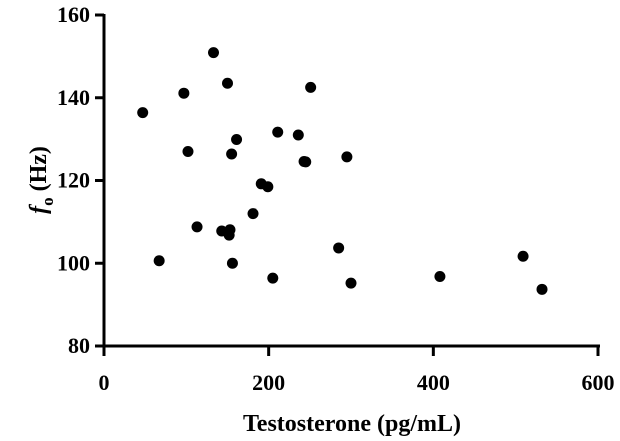 This screenshot has width=620, height=441. What do you see at coordinates (104, 382) in the screenshot?
I see `x-tick-label: 0` at bounding box center [104, 382].